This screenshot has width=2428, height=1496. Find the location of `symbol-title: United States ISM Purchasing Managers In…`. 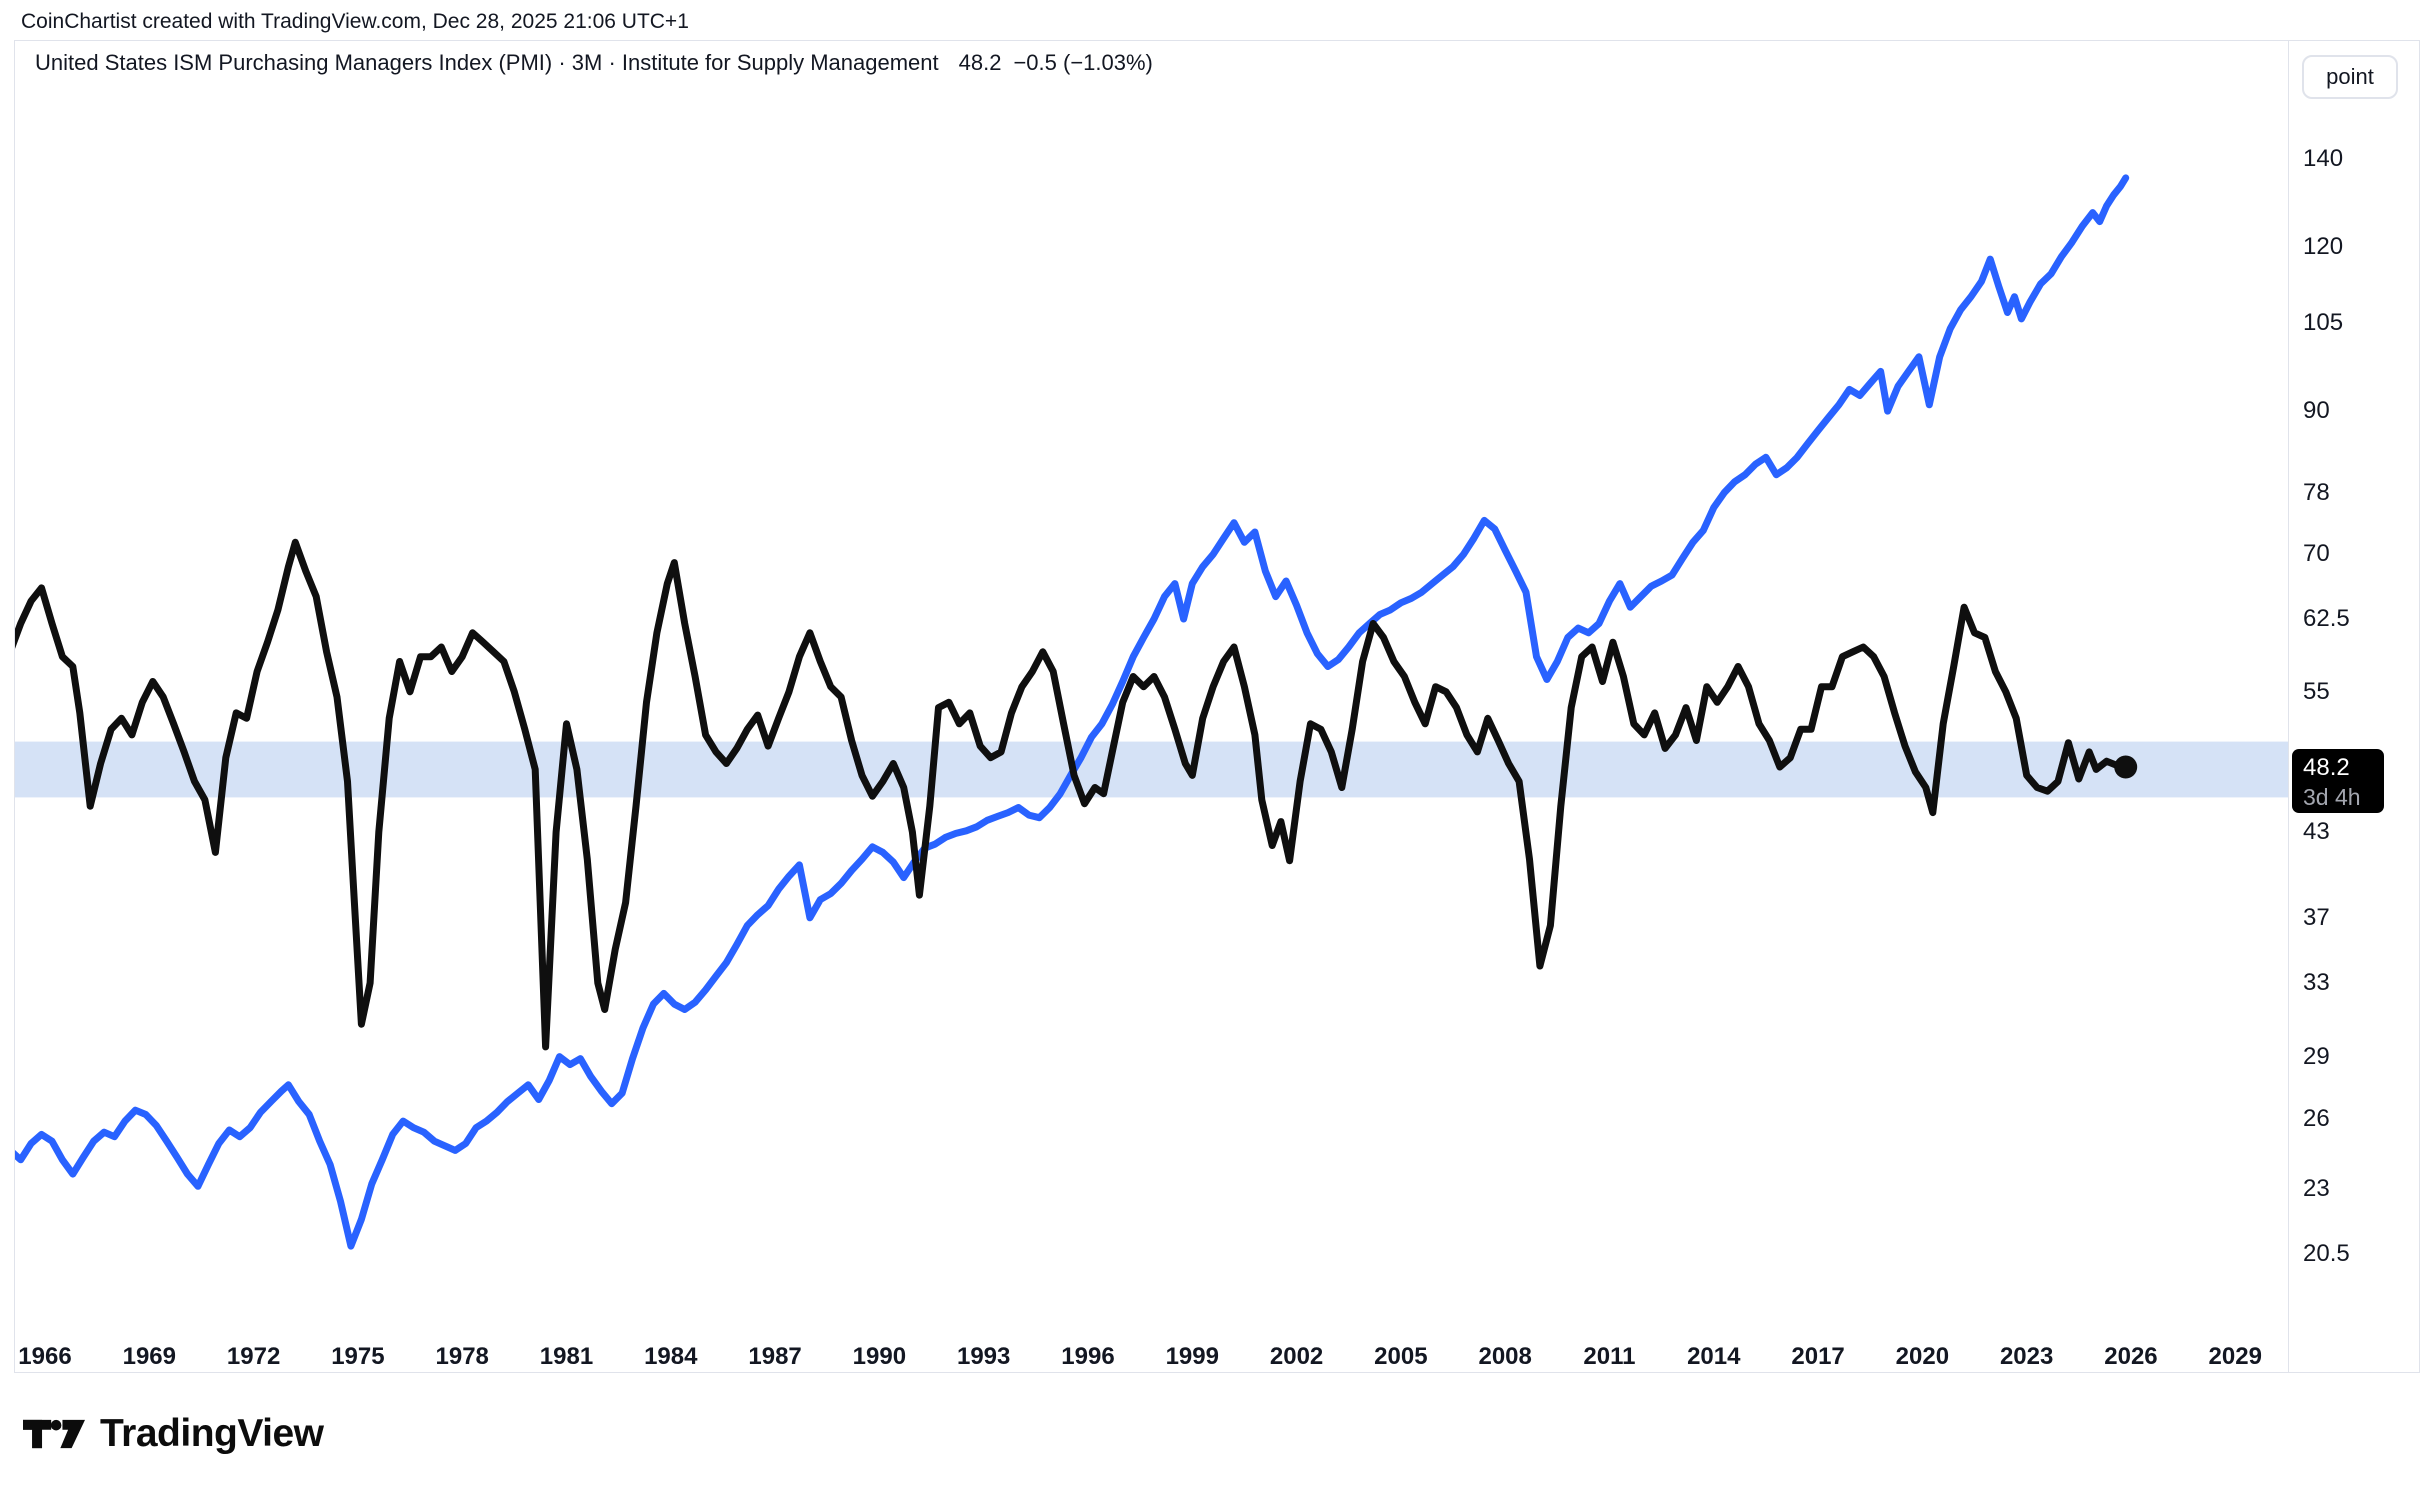

symbol-title: United States ISM Purchasing Managers In… is located at coordinates (487, 62).